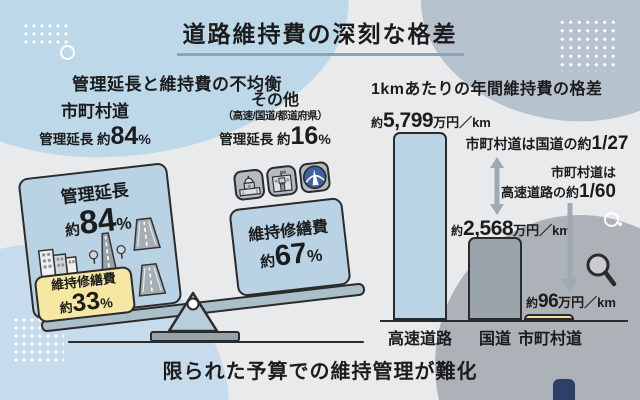 This screenshot has width=640, height=400. Describe the element at coordinates (620, 224) in the screenshot. I see `decor-bubble-dot` at that location.